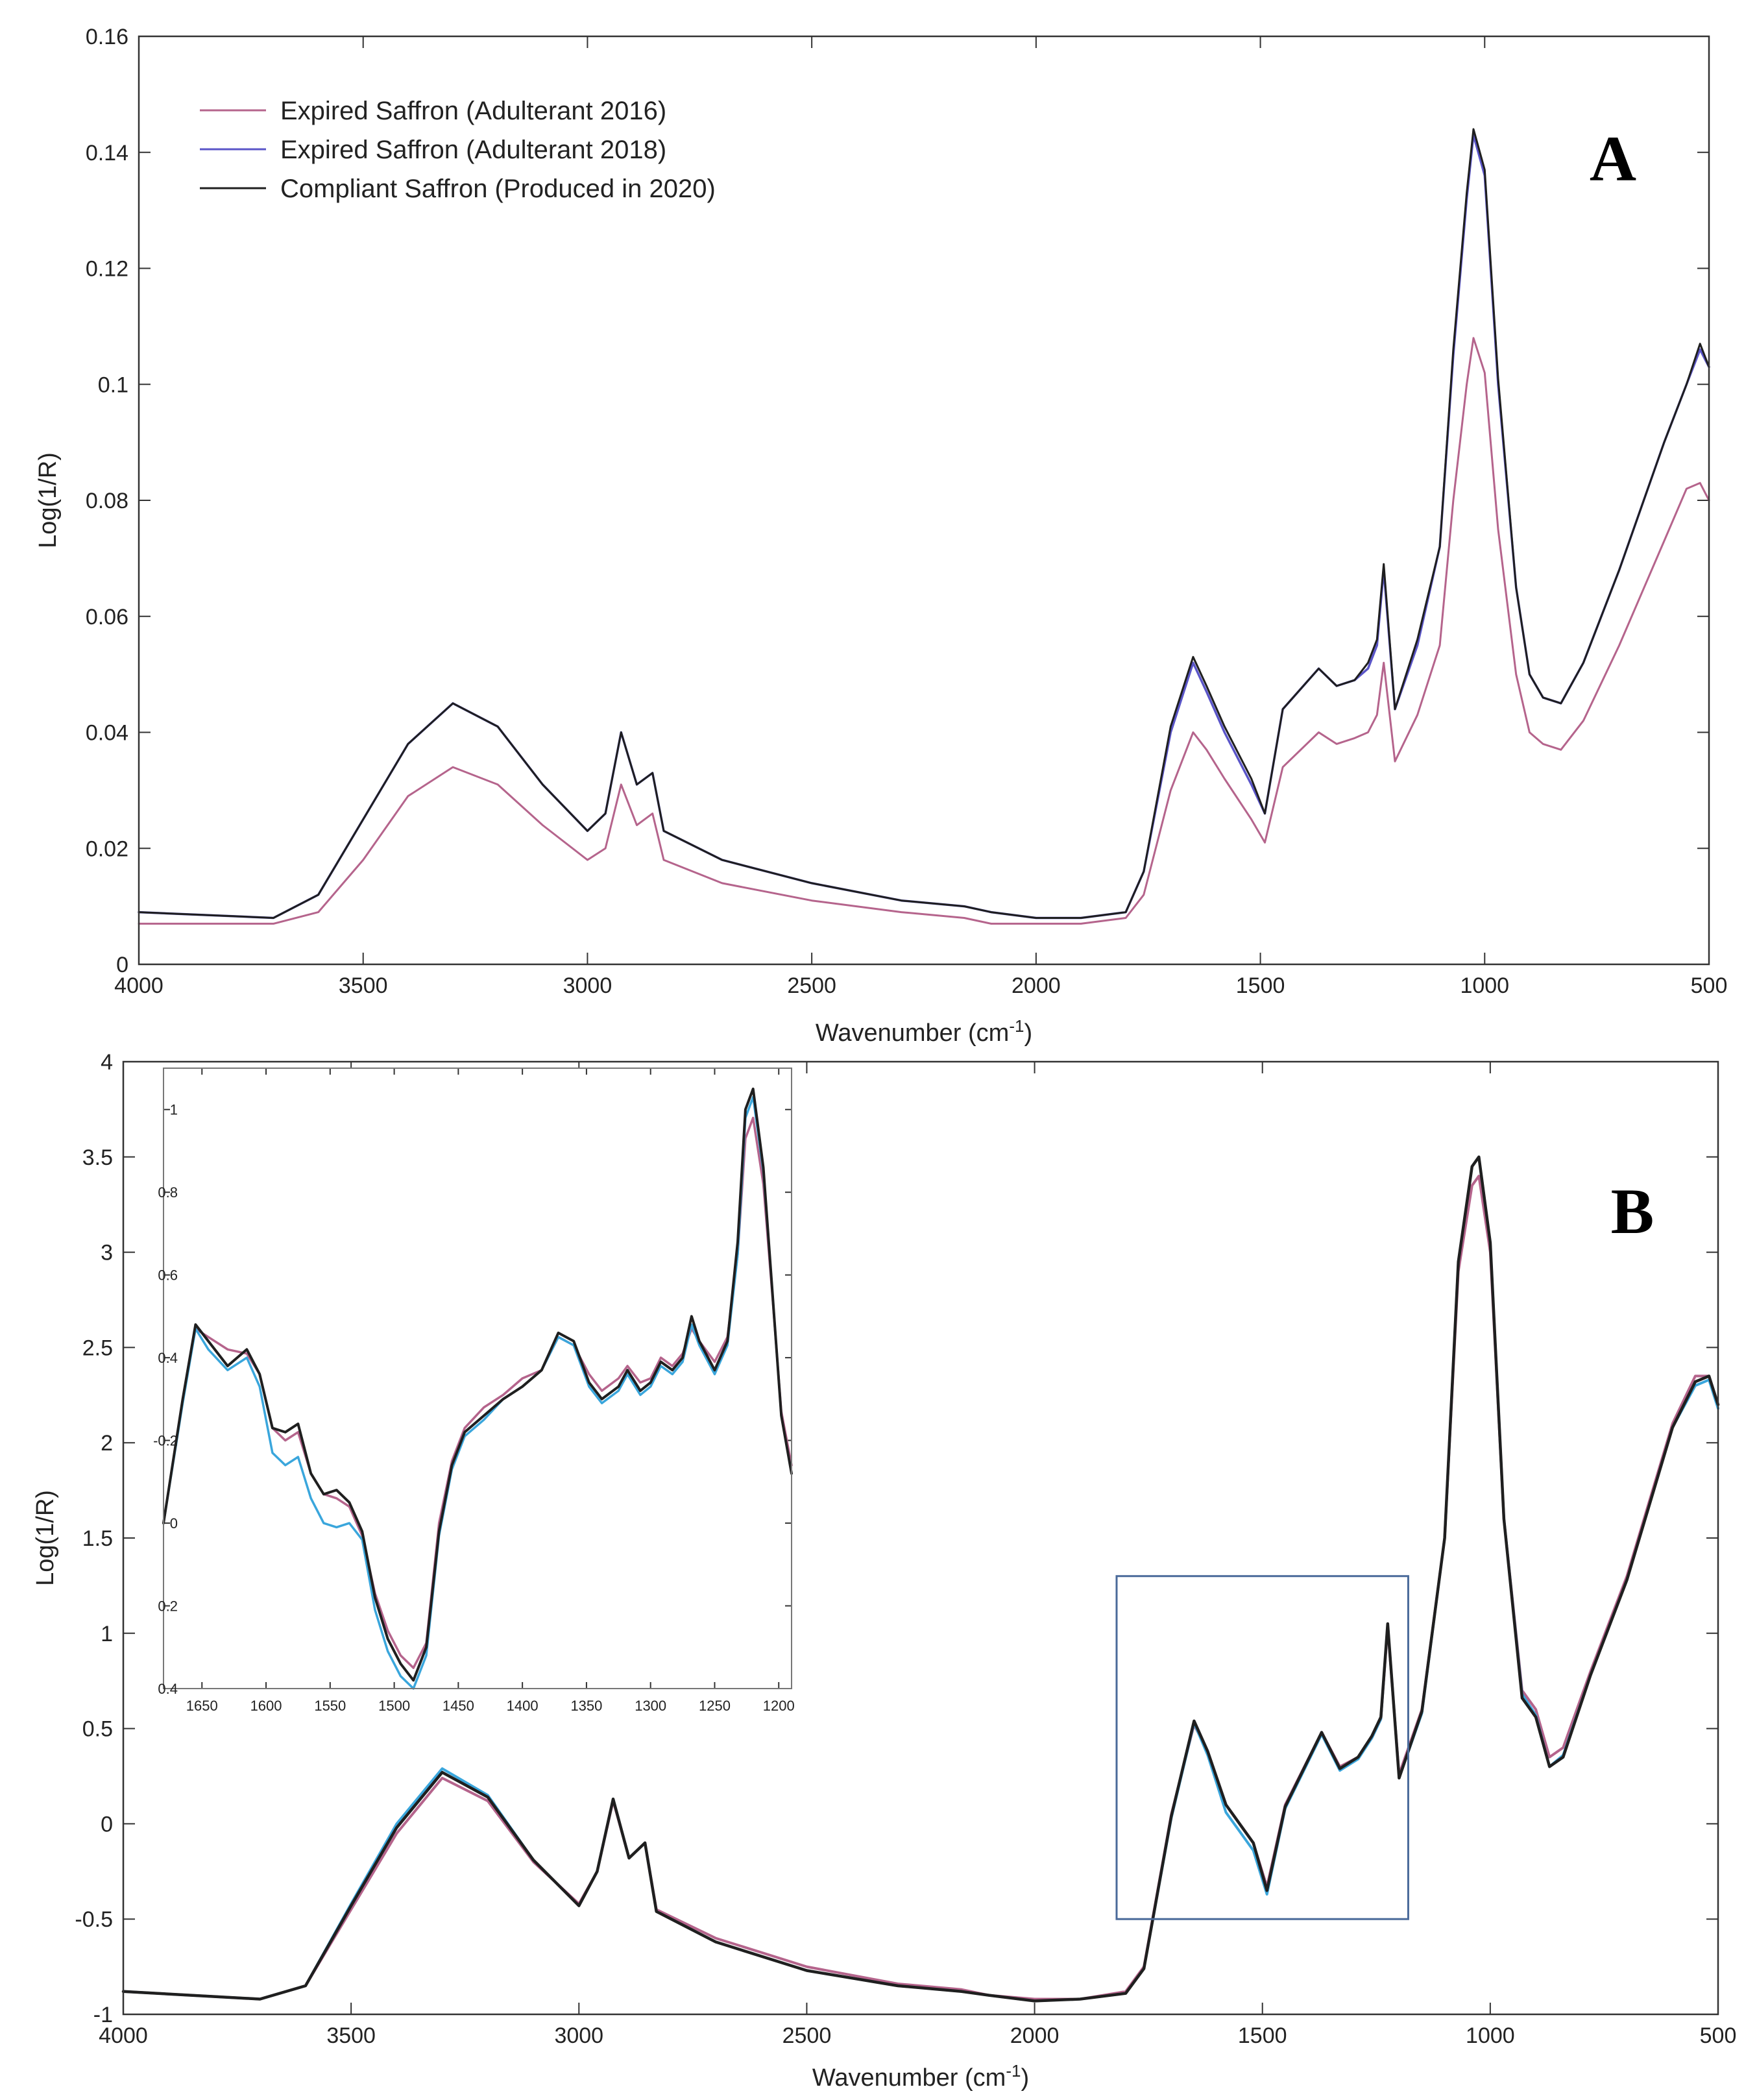 The height and width of the screenshot is (2100, 1757). I want to click on y-tick-label: 0.2, so click(168, 1606).